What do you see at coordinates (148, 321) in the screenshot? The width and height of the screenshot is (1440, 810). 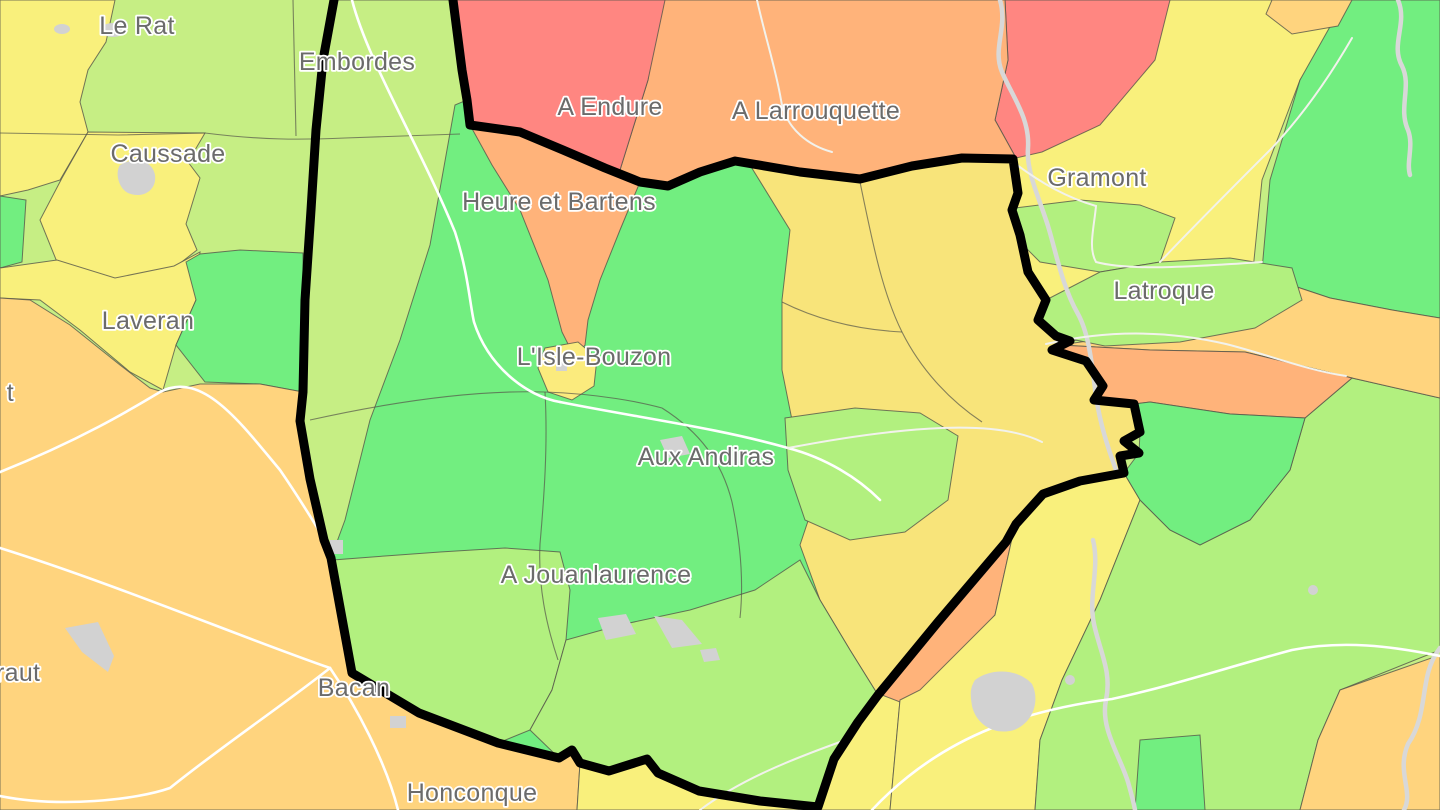 I see `place-label-laveran: Laveran` at bounding box center [148, 321].